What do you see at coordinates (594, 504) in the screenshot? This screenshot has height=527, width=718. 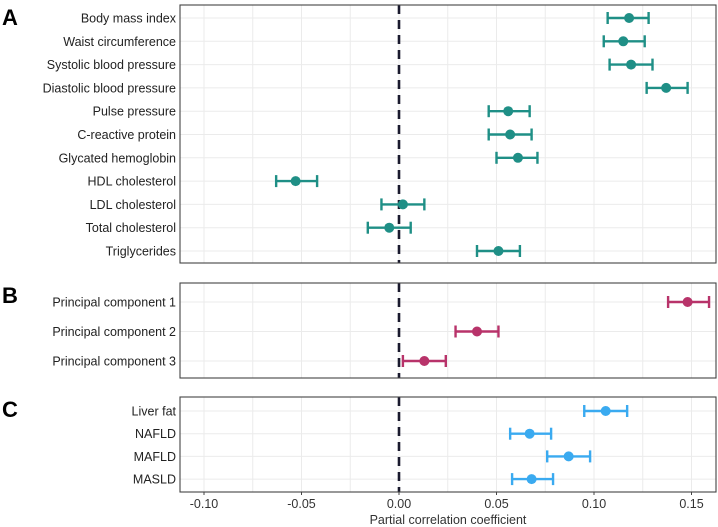 I see `x-tick-label: 0.10` at bounding box center [594, 504].